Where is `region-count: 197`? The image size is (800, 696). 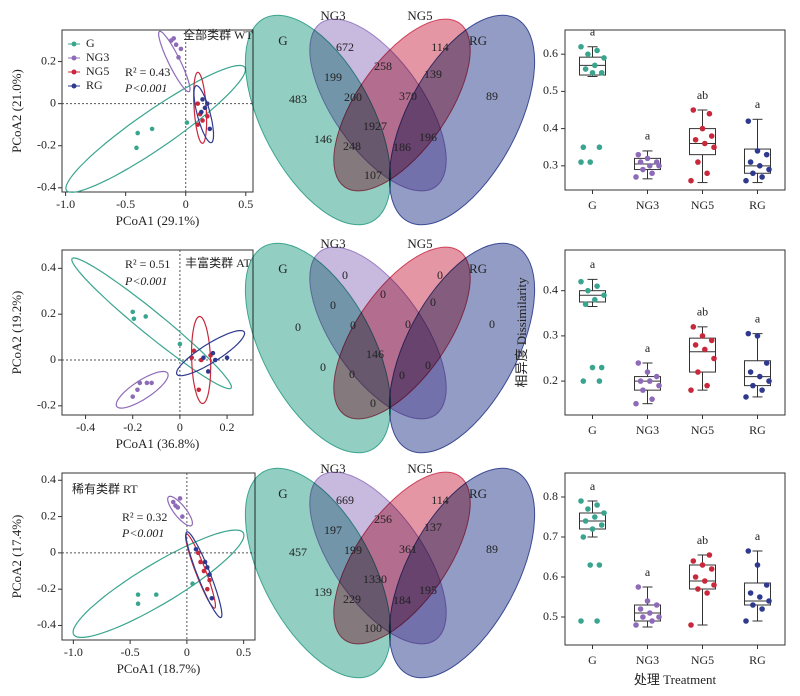 region-count: 197 is located at coordinates (333, 530).